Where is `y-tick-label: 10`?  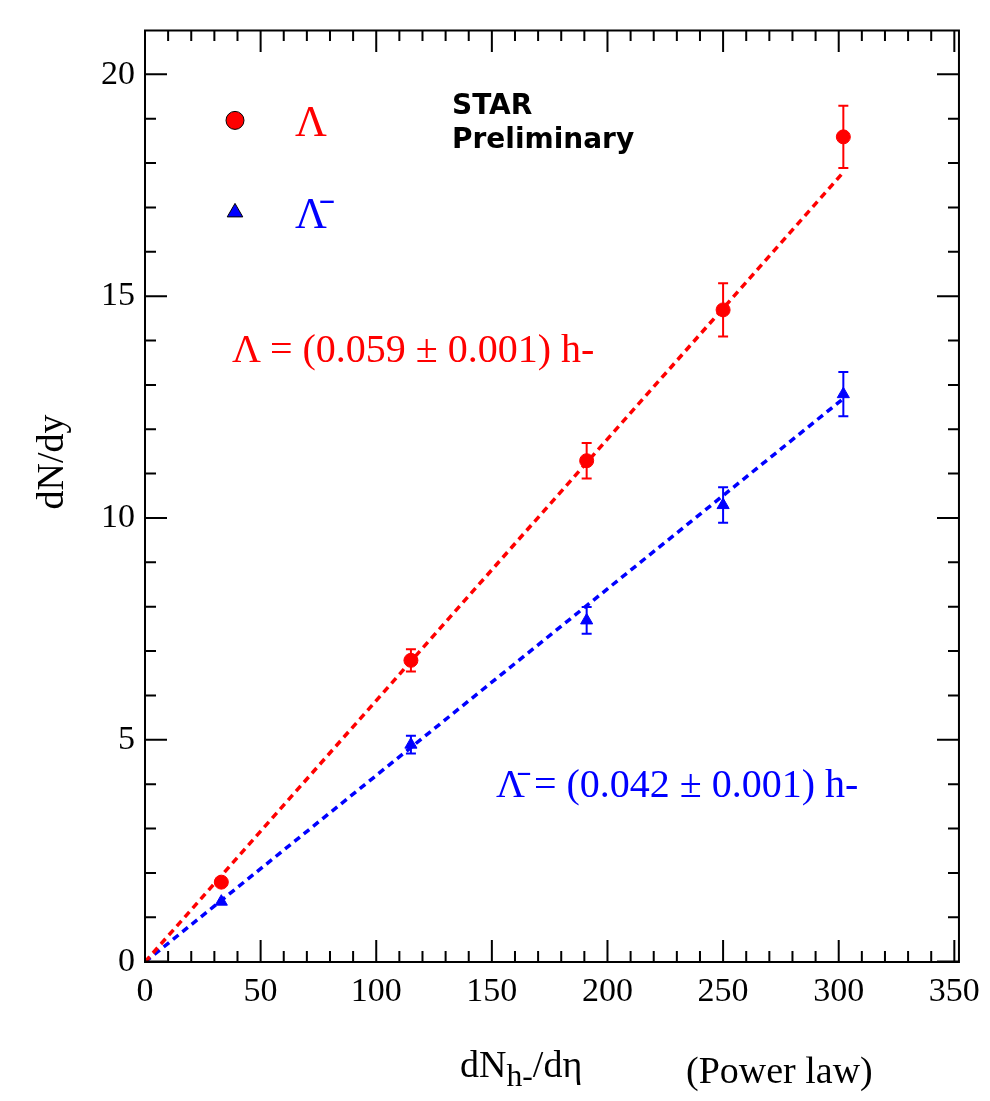 y-tick-label: 10 is located at coordinates (118, 516).